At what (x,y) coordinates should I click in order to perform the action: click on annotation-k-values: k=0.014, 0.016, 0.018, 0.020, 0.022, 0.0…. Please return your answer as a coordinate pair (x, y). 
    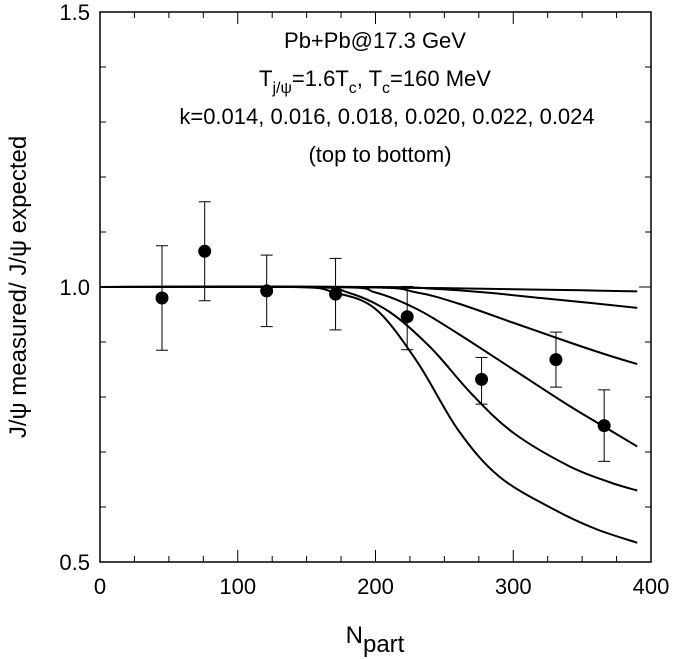
    Looking at the image, I should click on (386, 116).